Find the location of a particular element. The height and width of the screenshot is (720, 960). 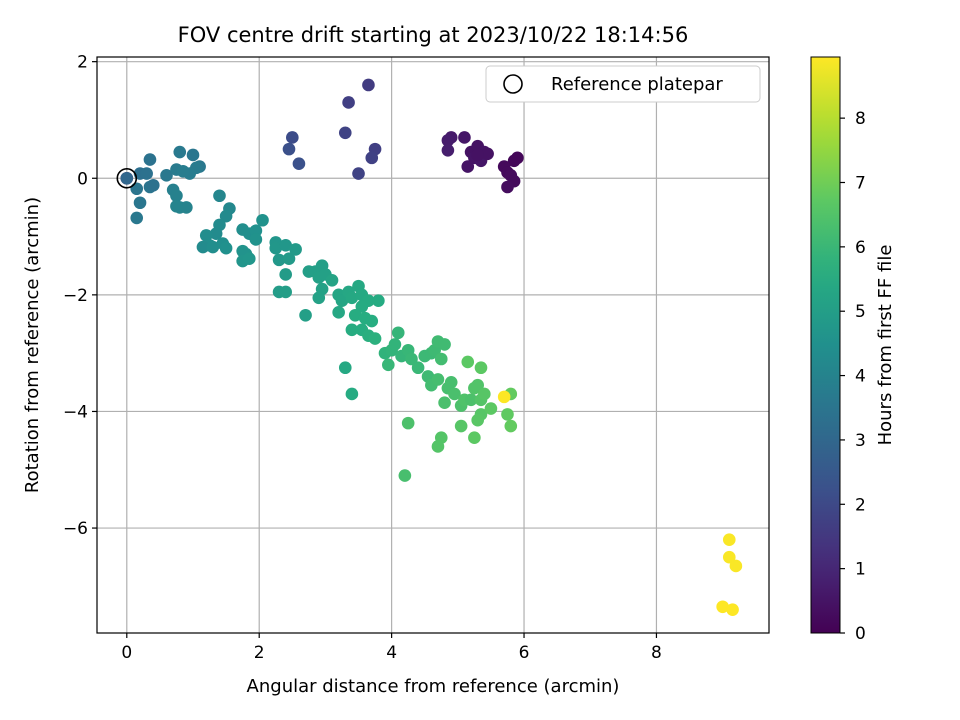

colorbar-tick-label: 6 is located at coordinates (860, 248).